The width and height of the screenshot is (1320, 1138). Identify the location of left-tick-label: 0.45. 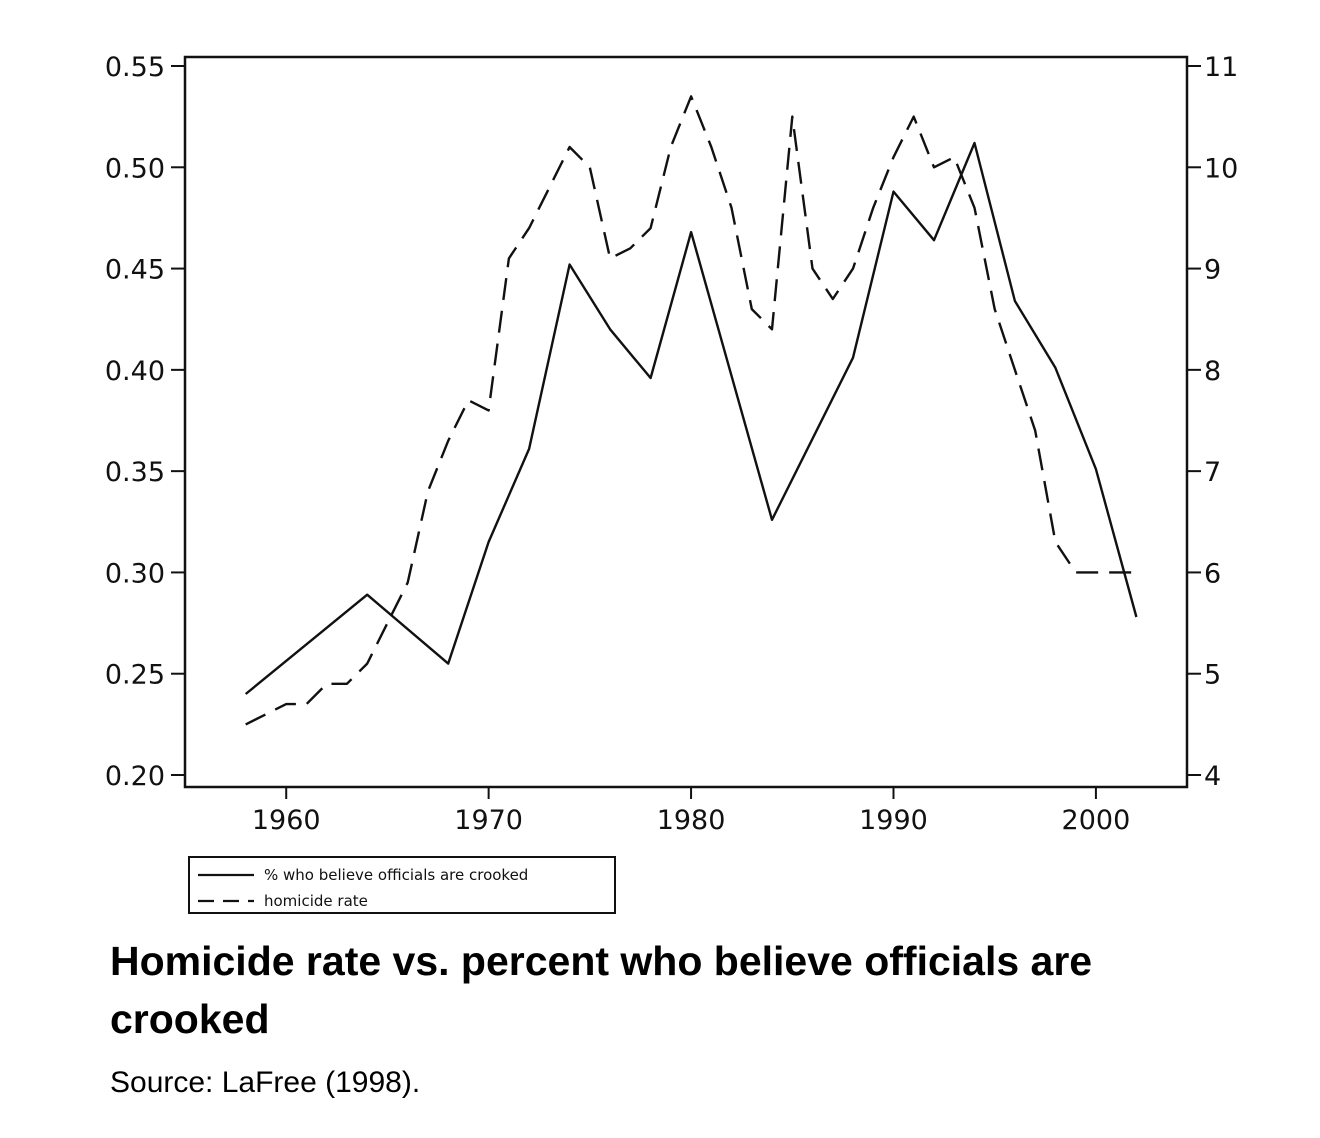
(135, 270).